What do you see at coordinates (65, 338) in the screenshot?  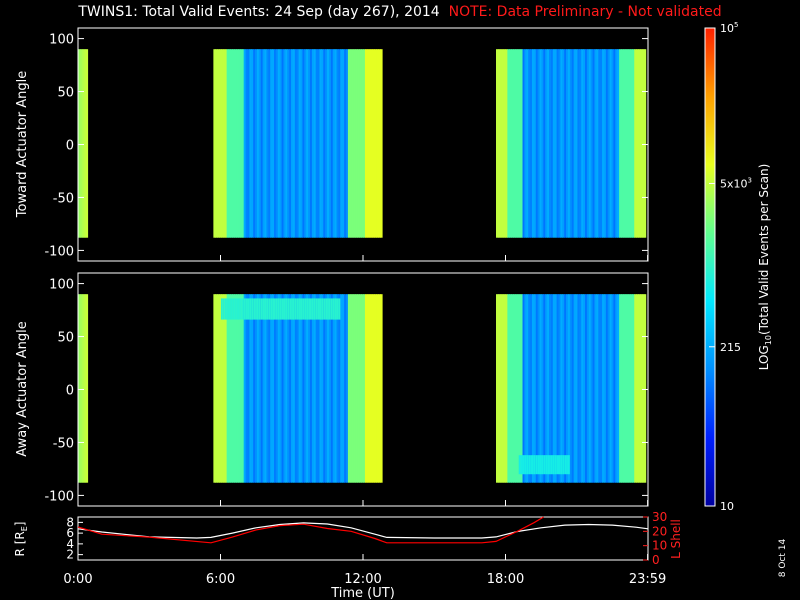 I see `y-tick-label: 50` at bounding box center [65, 338].